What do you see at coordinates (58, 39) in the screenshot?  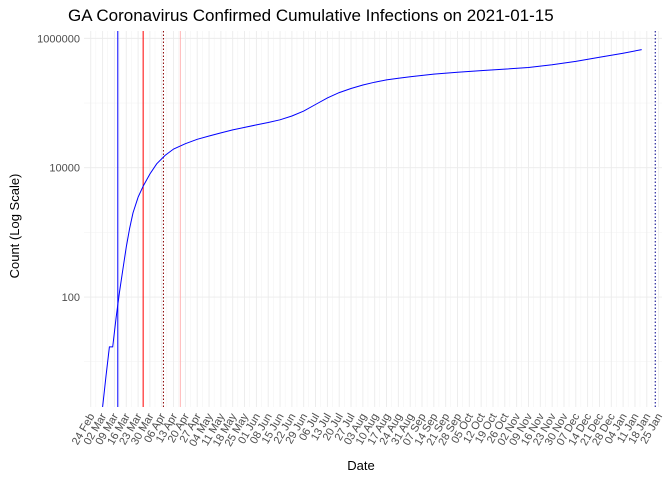 I see `y-tick-label: 1000000` at bounding box center [58, 39].